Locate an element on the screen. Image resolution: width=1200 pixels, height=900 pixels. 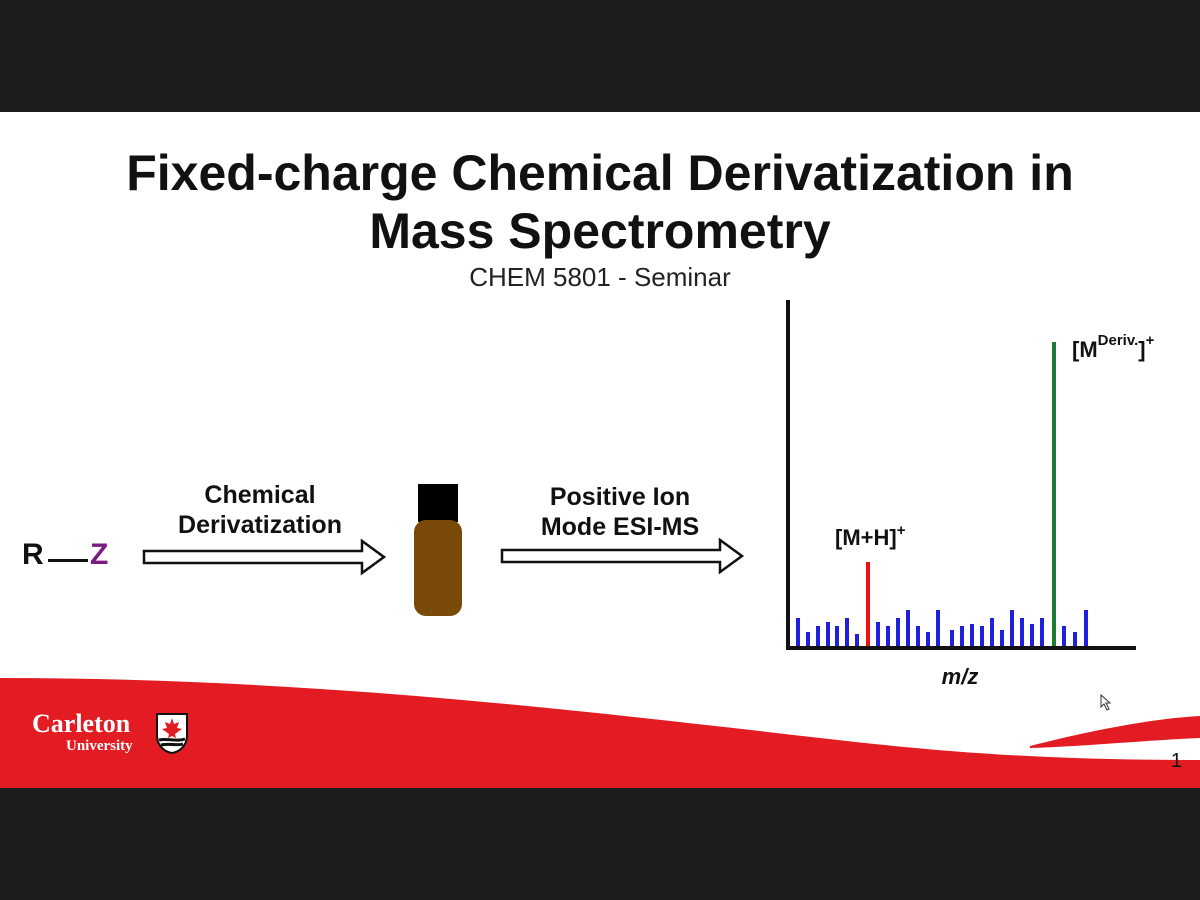
maple-leaf-shield-icon is located at coordinates (172, 733).